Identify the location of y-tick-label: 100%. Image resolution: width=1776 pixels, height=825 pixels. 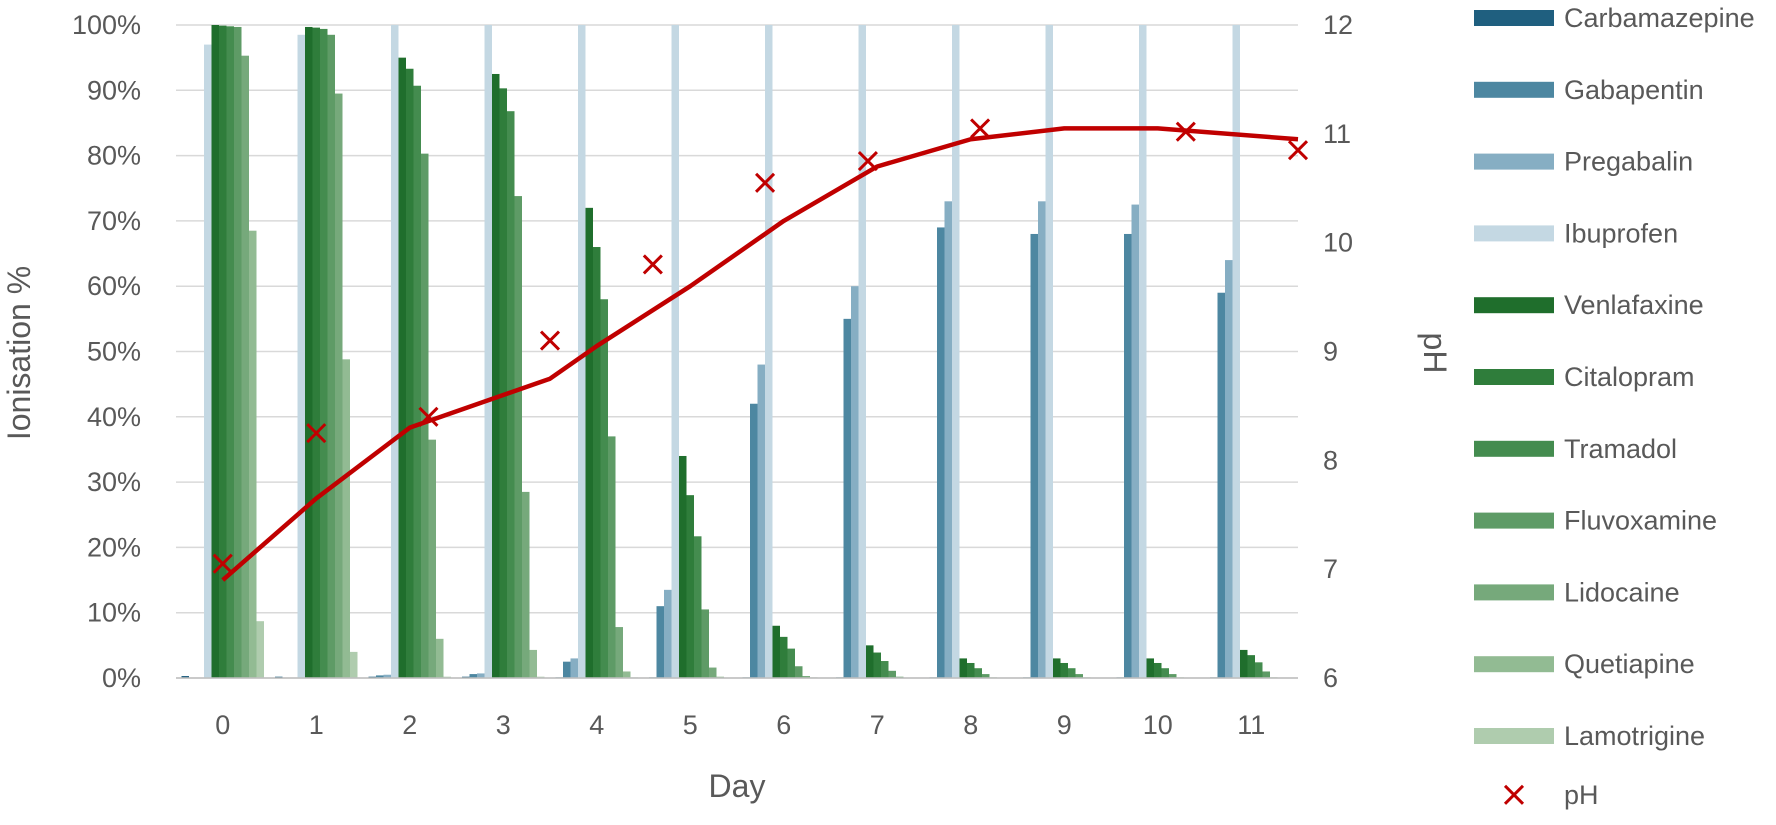
(106, 25).